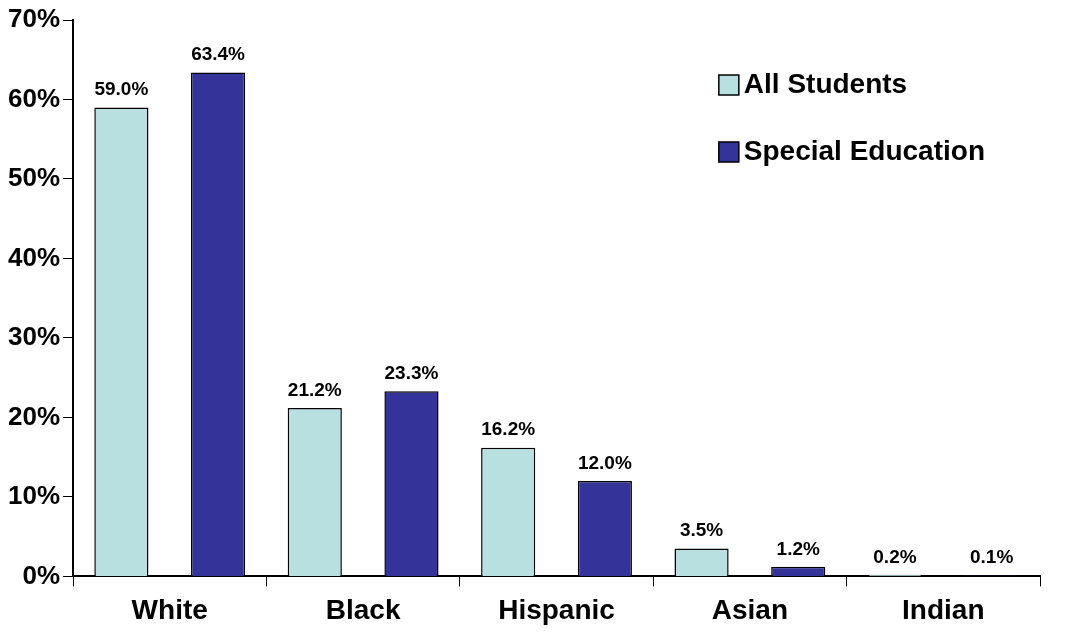  I want to click on y-tick-label: 30%, so click(34, 336).